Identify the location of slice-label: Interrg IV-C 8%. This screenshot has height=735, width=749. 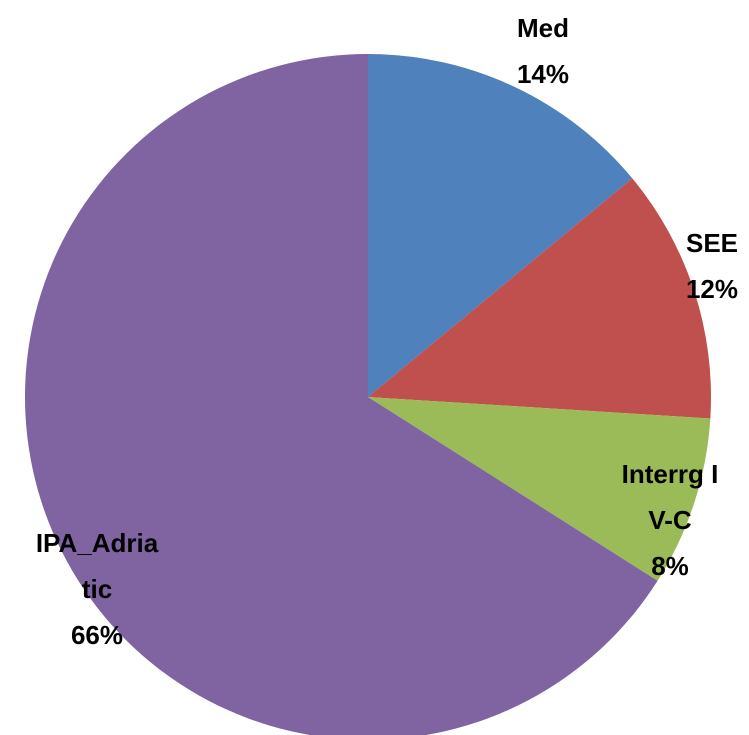
(670, 520).